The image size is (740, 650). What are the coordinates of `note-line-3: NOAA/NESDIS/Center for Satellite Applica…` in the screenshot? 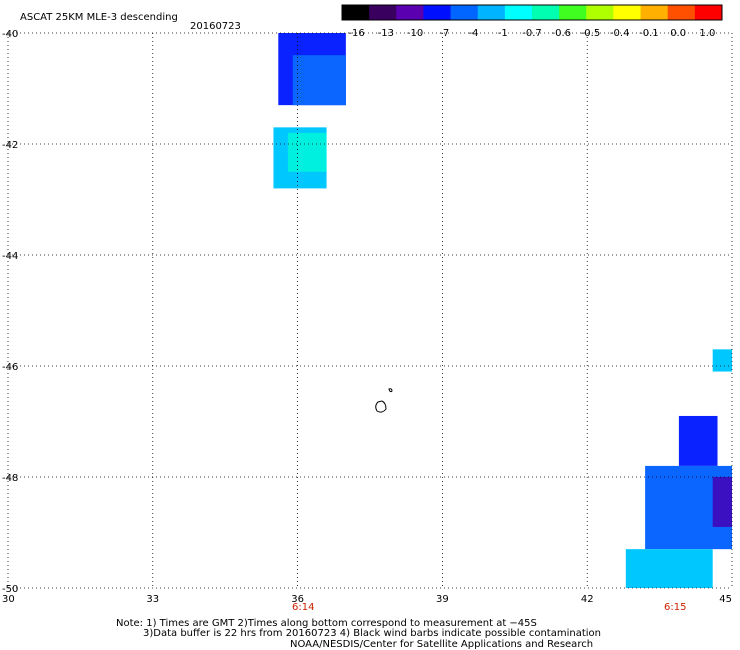 It's located at (441, 644).